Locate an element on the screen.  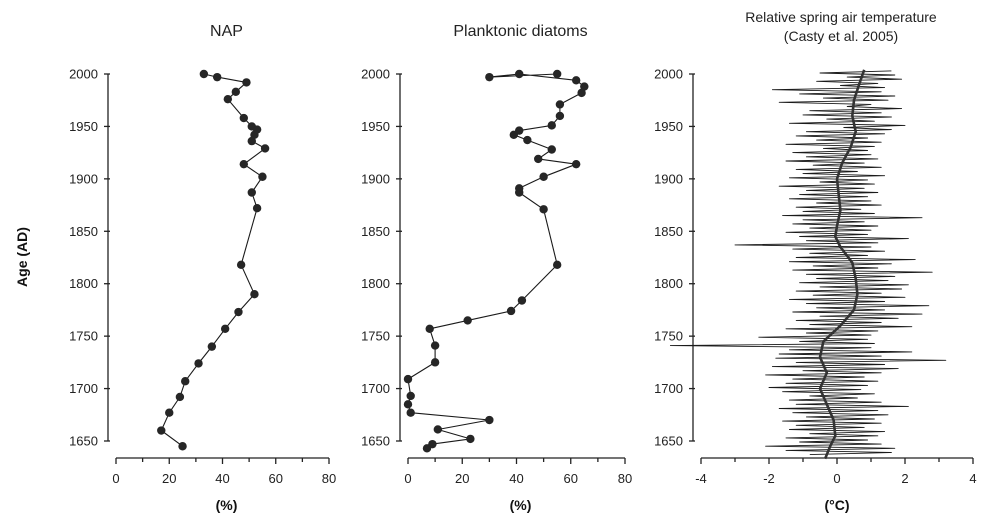
panel-2-x-tick-label: 60 is located at coordinates (571, 478).